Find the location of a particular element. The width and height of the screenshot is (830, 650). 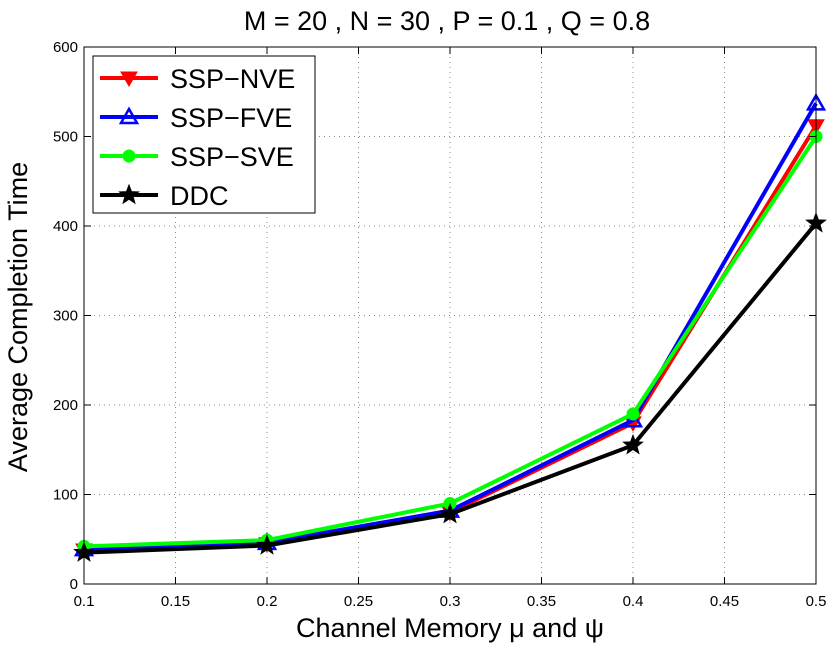

y-tick-label: 600 is located at coordinates (65, 47).